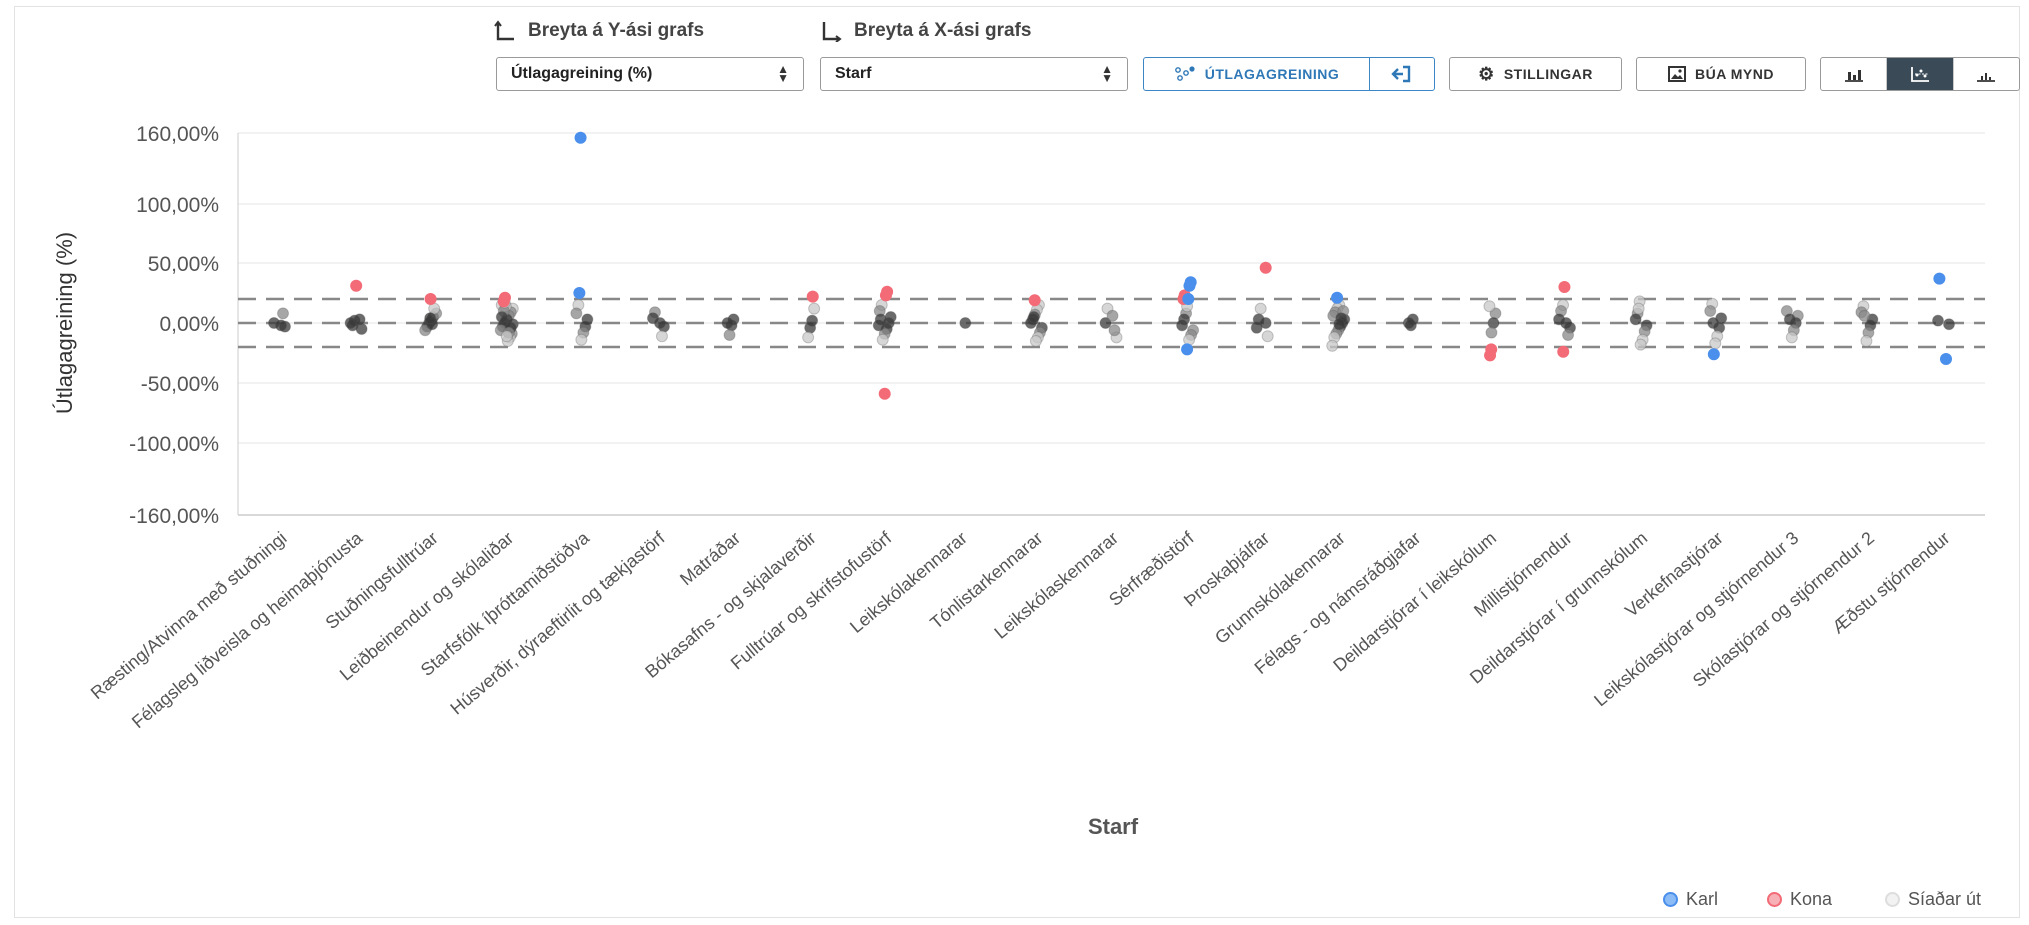 The width and height of the screenshot is (2029, 925). I want to click on column-chart-icon, so click(1986, 77).